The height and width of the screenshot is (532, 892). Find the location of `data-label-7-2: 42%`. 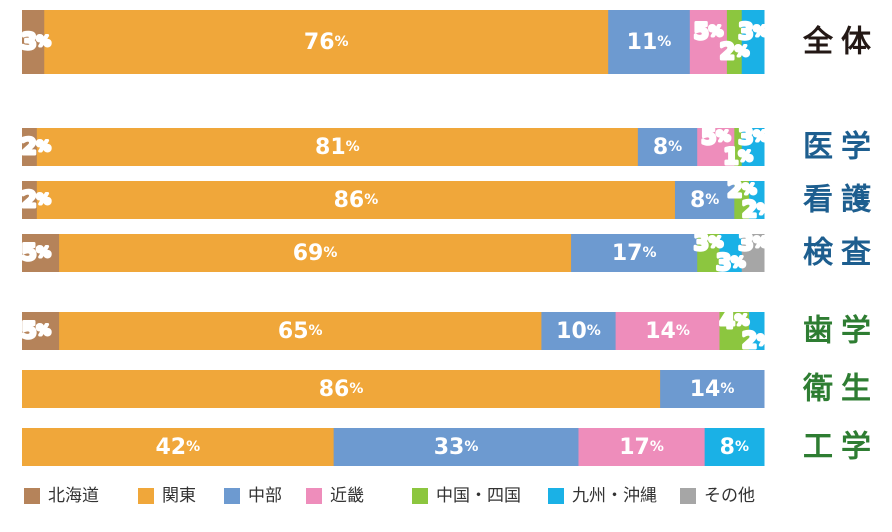

data-label-7-2: 42% is located at coordinates (177, 447).